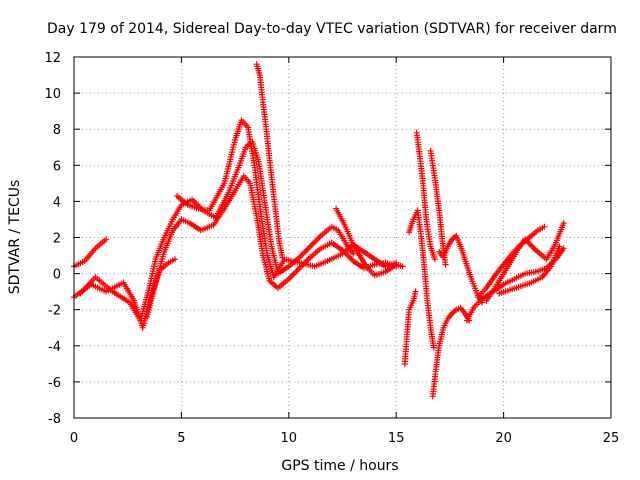  What do you see at coordinates (52, 58) in the screenshot?
I see `y-tick-label: 12` at bounding box center [52, 58].